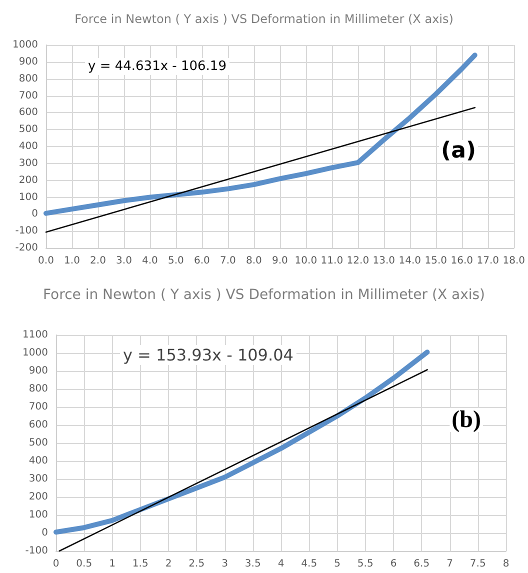 This screenshot has height=573, width=528. What do you see at coordinates (26, 248) in the screenshot?
I see `y-tick-label: -200` at bounding box center [26, 248].